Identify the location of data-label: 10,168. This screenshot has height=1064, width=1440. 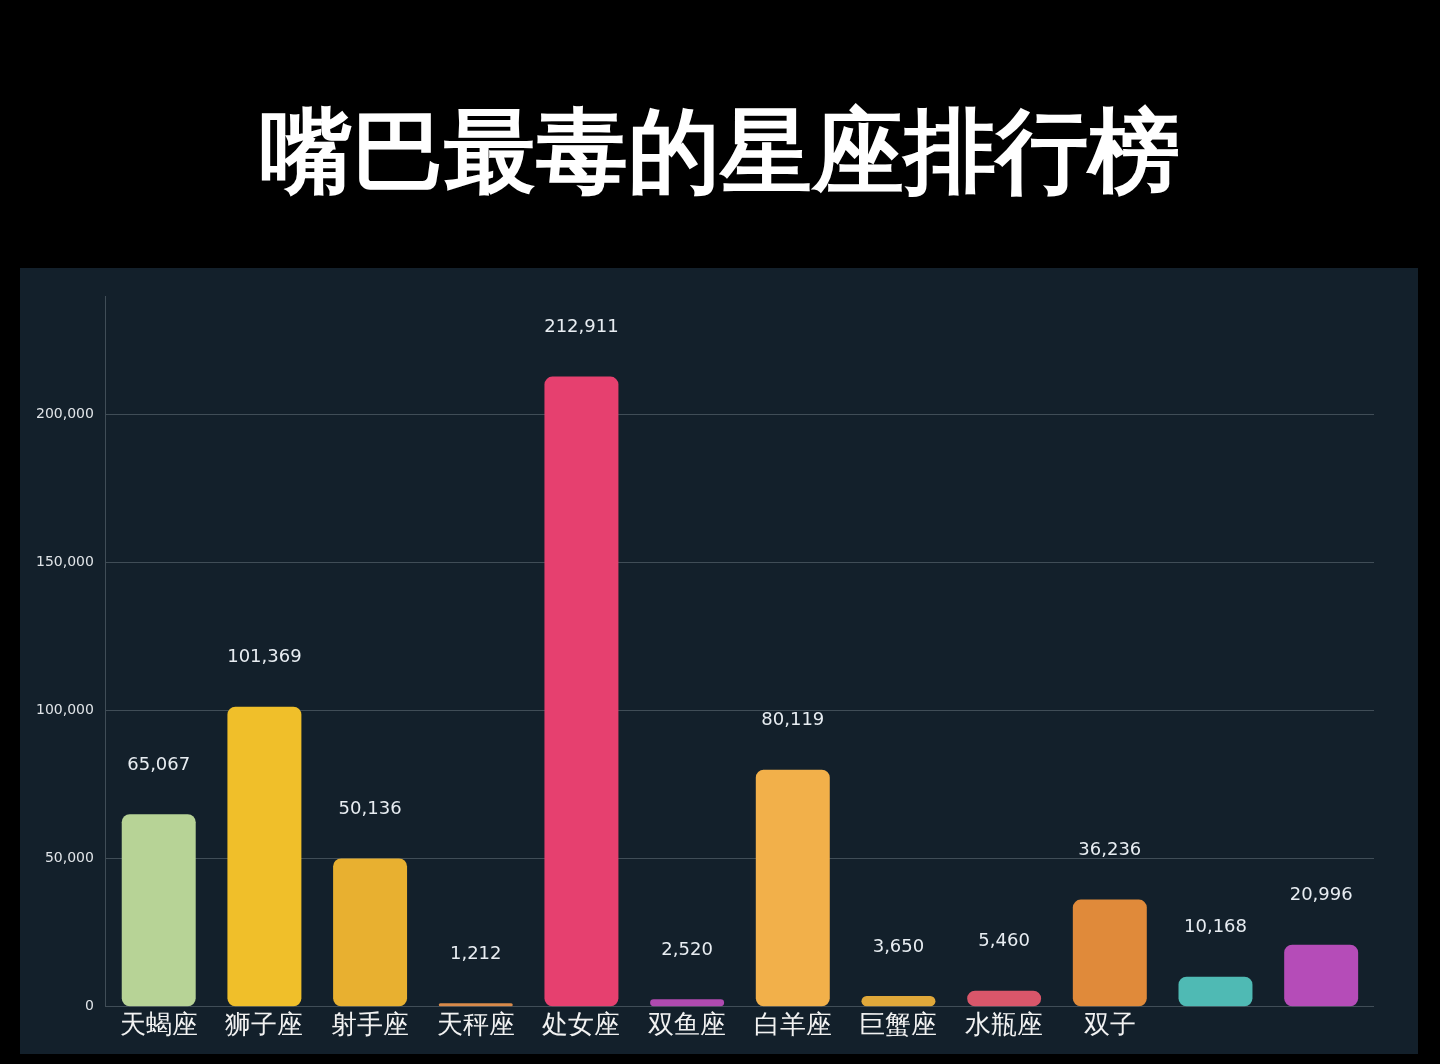
(1215, 926).